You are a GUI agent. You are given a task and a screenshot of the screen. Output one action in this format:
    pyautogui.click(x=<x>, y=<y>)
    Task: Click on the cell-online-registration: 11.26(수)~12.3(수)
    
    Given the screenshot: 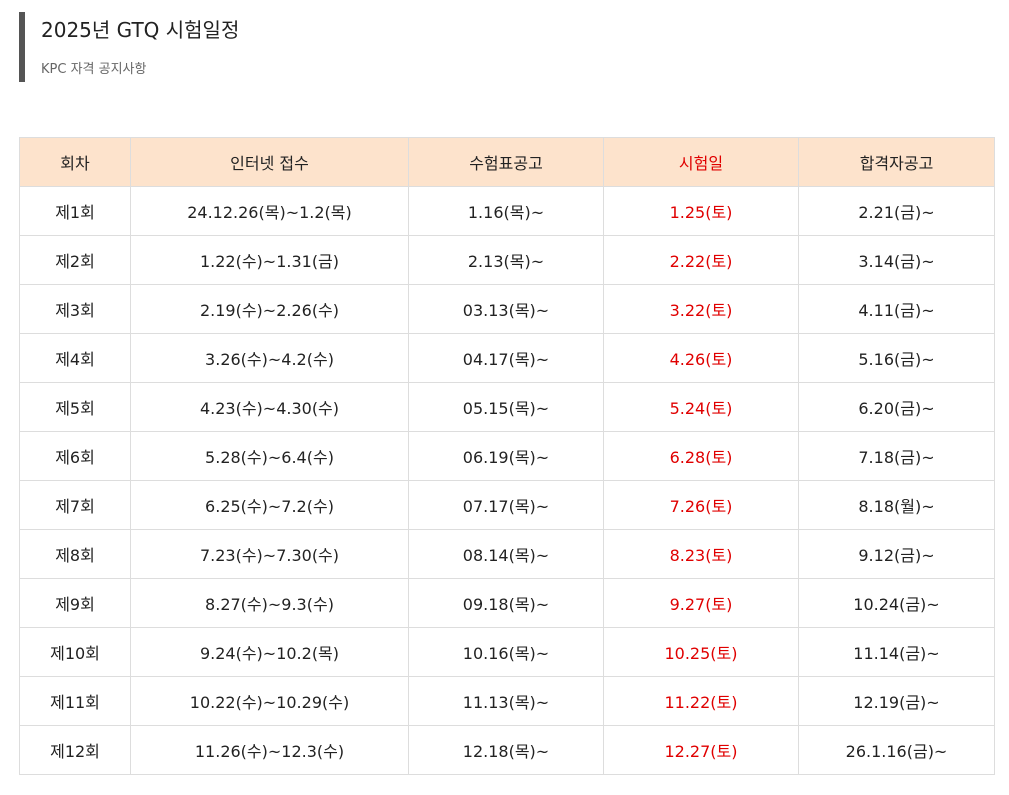 What is the action you would take?
    pyautogui.click(x=269, y=750)
    